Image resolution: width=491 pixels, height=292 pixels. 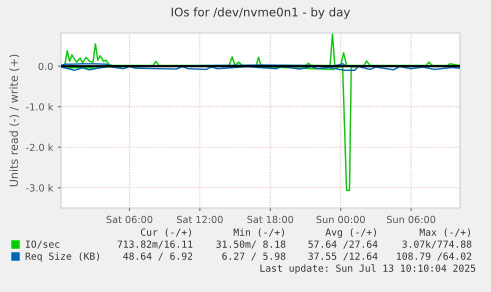 What do you see at coordinates (63, 257) in the screenshot?
I see `legend-label: Req Size (KB)` at bounding box center [63, 257].